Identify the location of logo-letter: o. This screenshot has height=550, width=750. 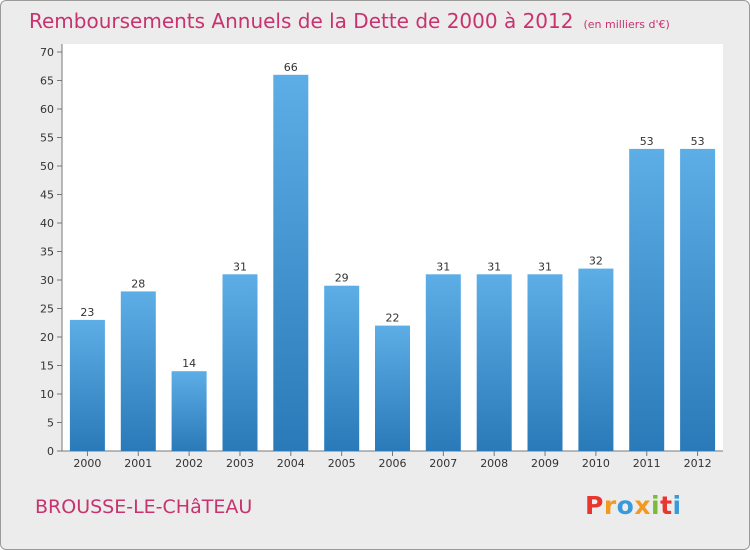
(625, 505).